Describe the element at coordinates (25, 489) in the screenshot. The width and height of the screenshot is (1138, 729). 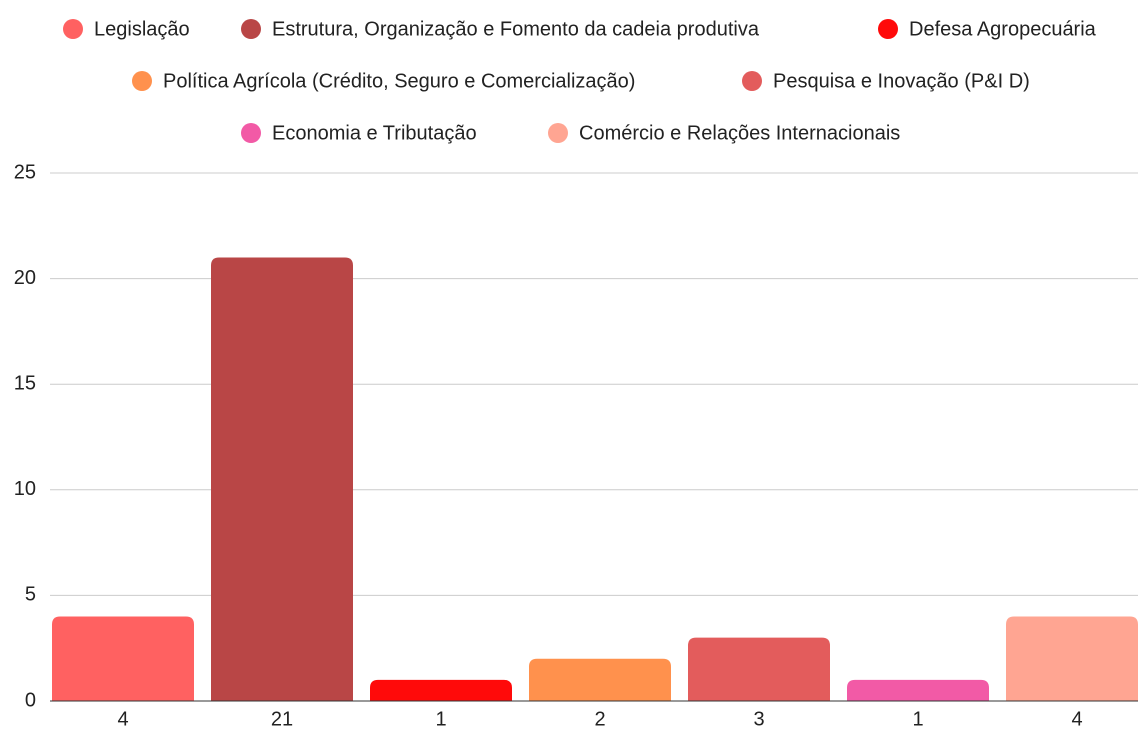
I see `y-tick-label: 10` at that location.